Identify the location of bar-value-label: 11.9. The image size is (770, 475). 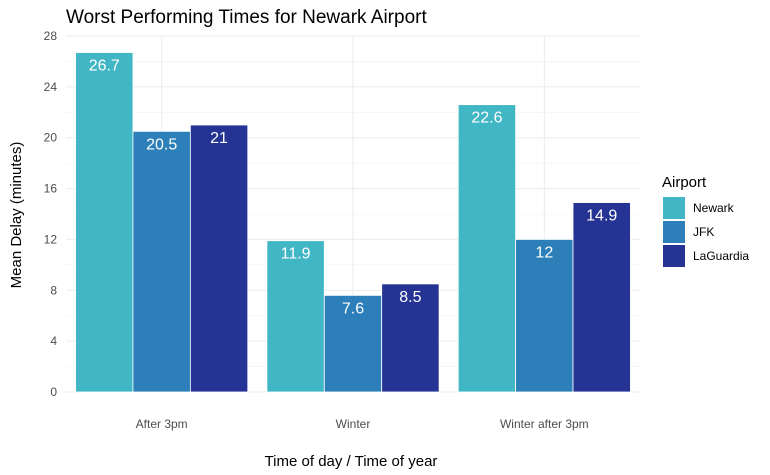
(296, 254).